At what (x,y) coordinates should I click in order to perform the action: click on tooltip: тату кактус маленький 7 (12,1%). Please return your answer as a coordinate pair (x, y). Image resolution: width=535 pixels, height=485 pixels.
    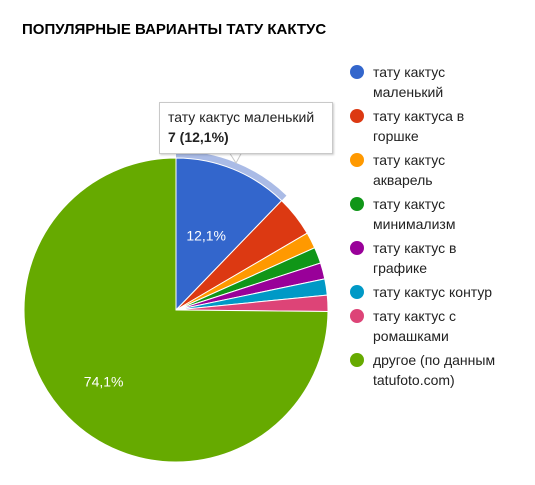
    Looking at the image, I should click on (246, 128).